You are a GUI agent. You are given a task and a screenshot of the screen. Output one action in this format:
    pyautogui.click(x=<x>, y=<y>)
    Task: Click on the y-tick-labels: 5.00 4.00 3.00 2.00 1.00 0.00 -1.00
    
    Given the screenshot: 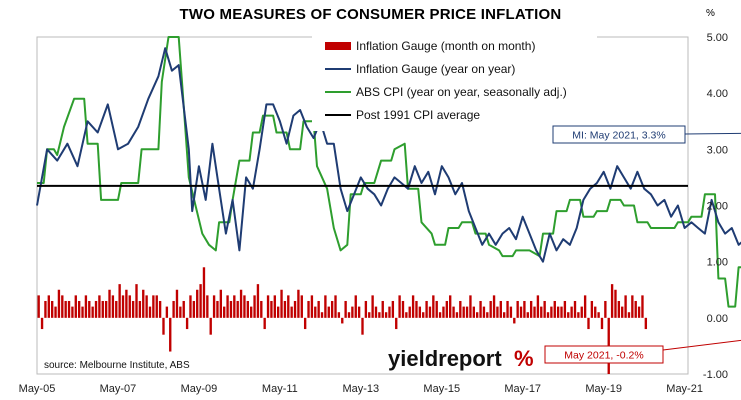 What is the action you would take?
    pyautogui.click(x=715, y=206)
    